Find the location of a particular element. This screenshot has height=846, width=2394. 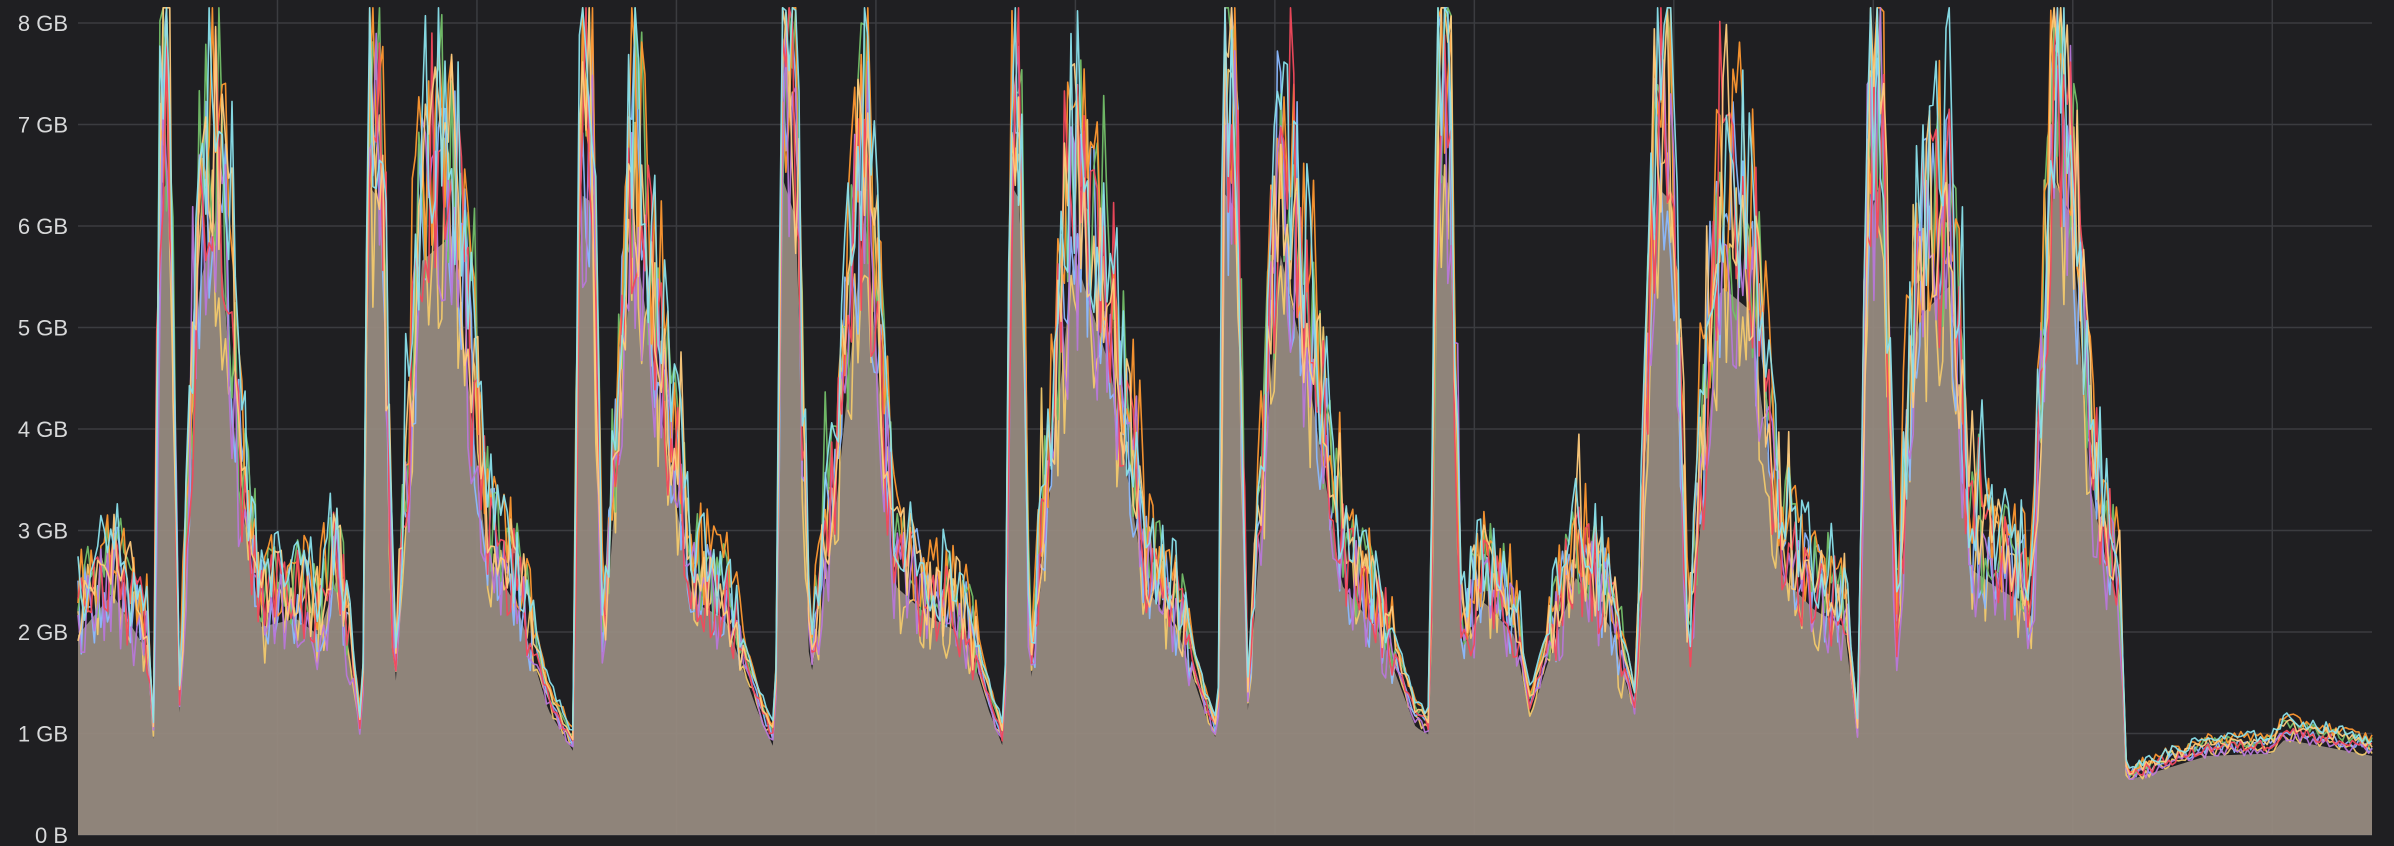

y-tick-label: 3 GB is located at coordinates (43, 531).